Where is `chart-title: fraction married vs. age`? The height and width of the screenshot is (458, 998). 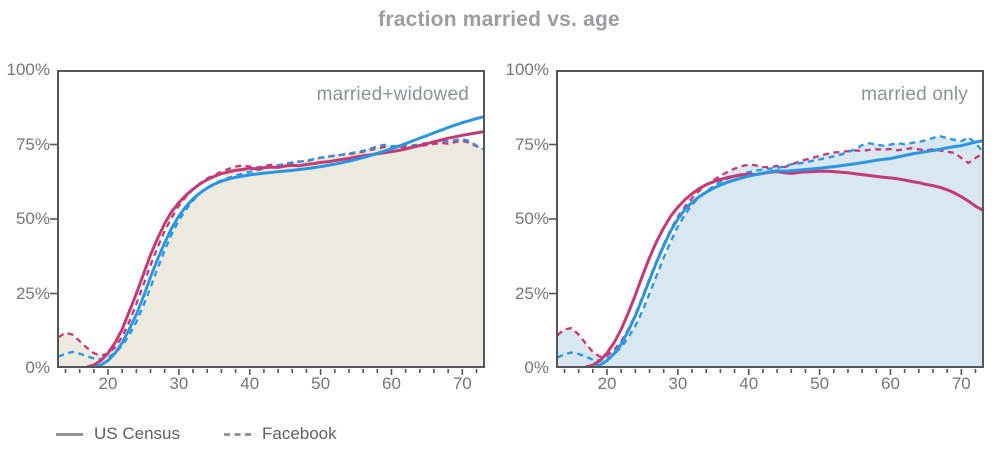 chart-title: fraction married vs. age is located at coordinates (499, 19).